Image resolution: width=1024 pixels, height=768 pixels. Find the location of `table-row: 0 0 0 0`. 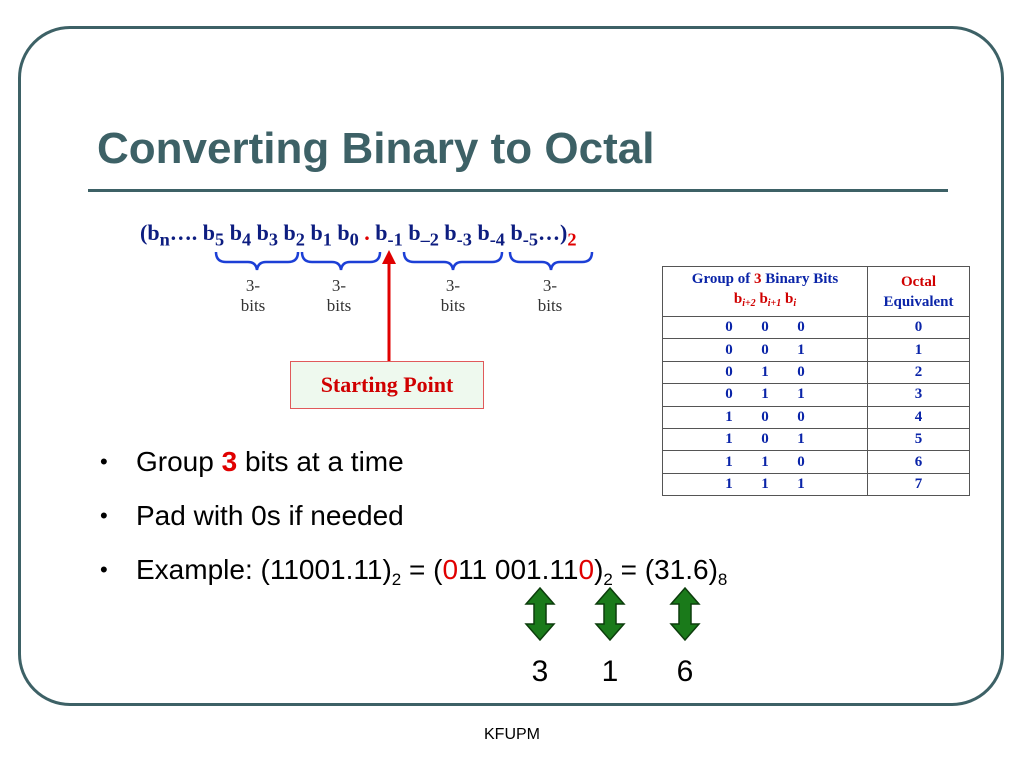

table-row: 0 0 0 0 is located at coordinates (816, 327).